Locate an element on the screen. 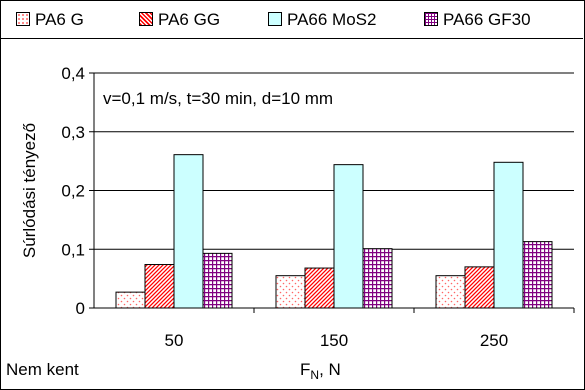 The width and height of the screenshot is (585, 390). x-axis-title: FN, N is located at coordinates (320, 372).